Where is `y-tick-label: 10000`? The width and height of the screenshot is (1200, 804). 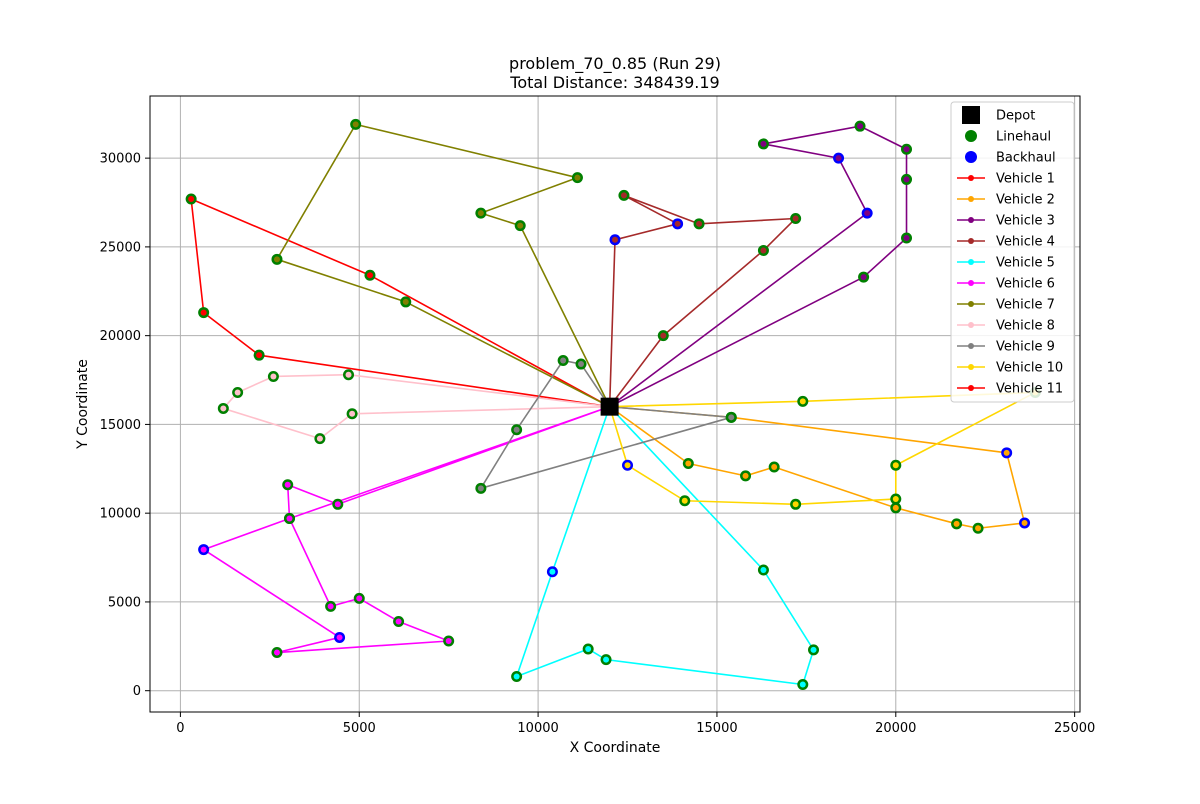 y-tick-label: 10000 is located at coordinates (120, 514).